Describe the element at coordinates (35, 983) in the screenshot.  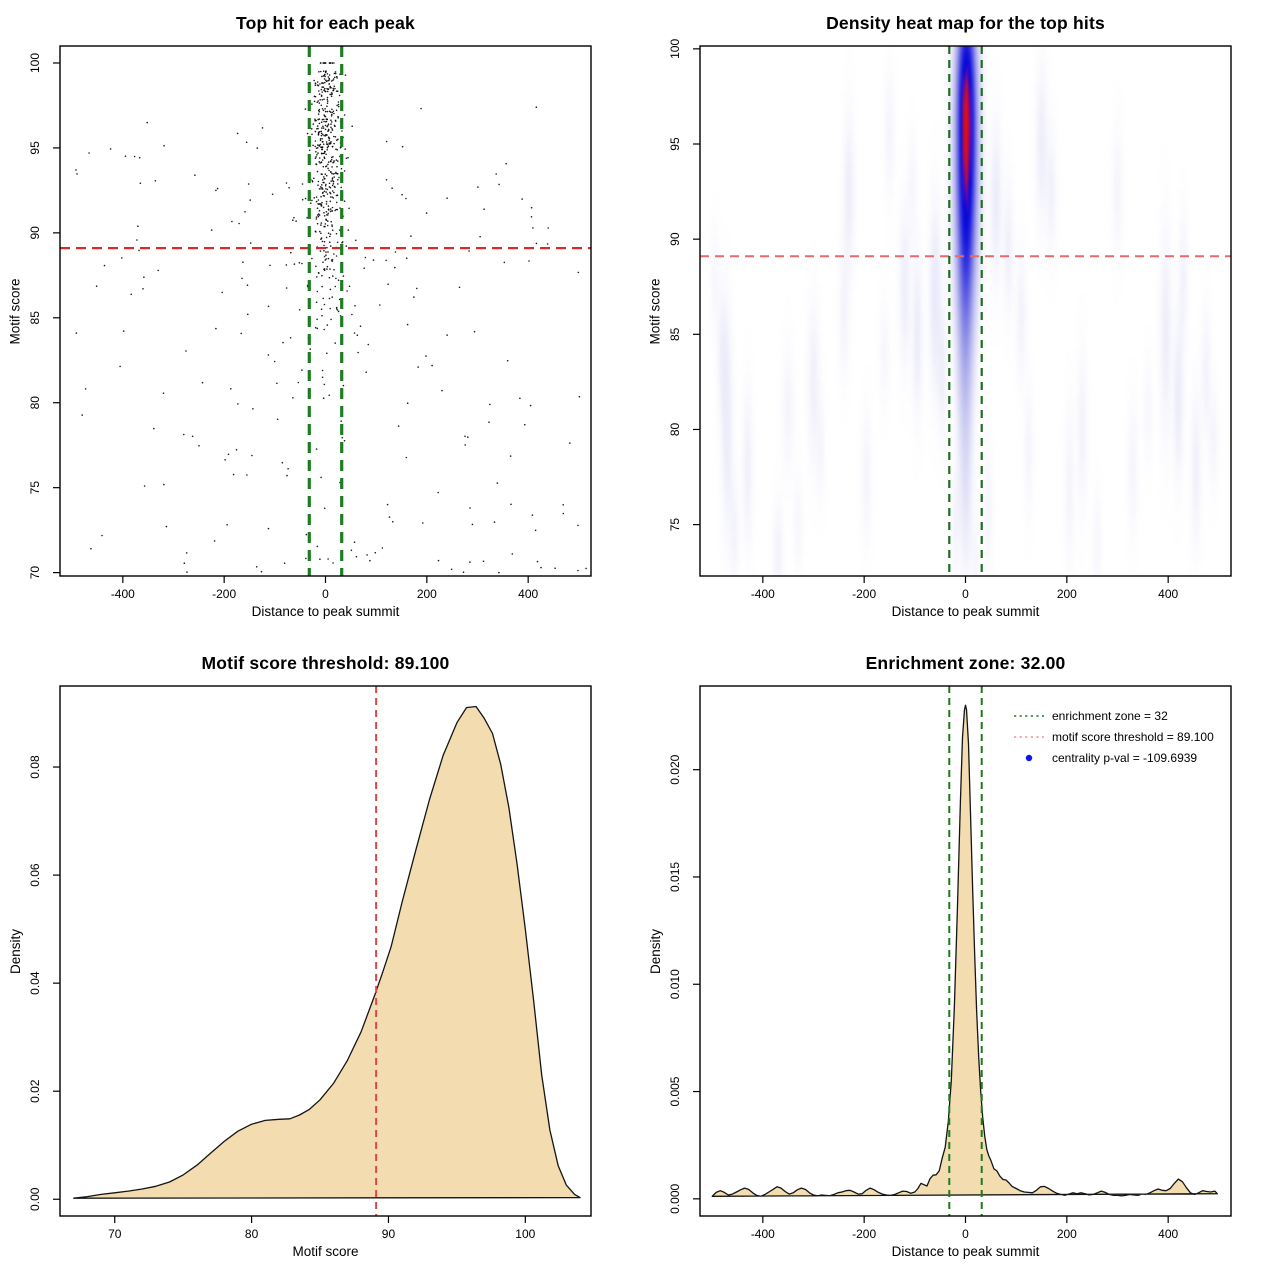
I see `y-tick-label: 0.04` at that location.